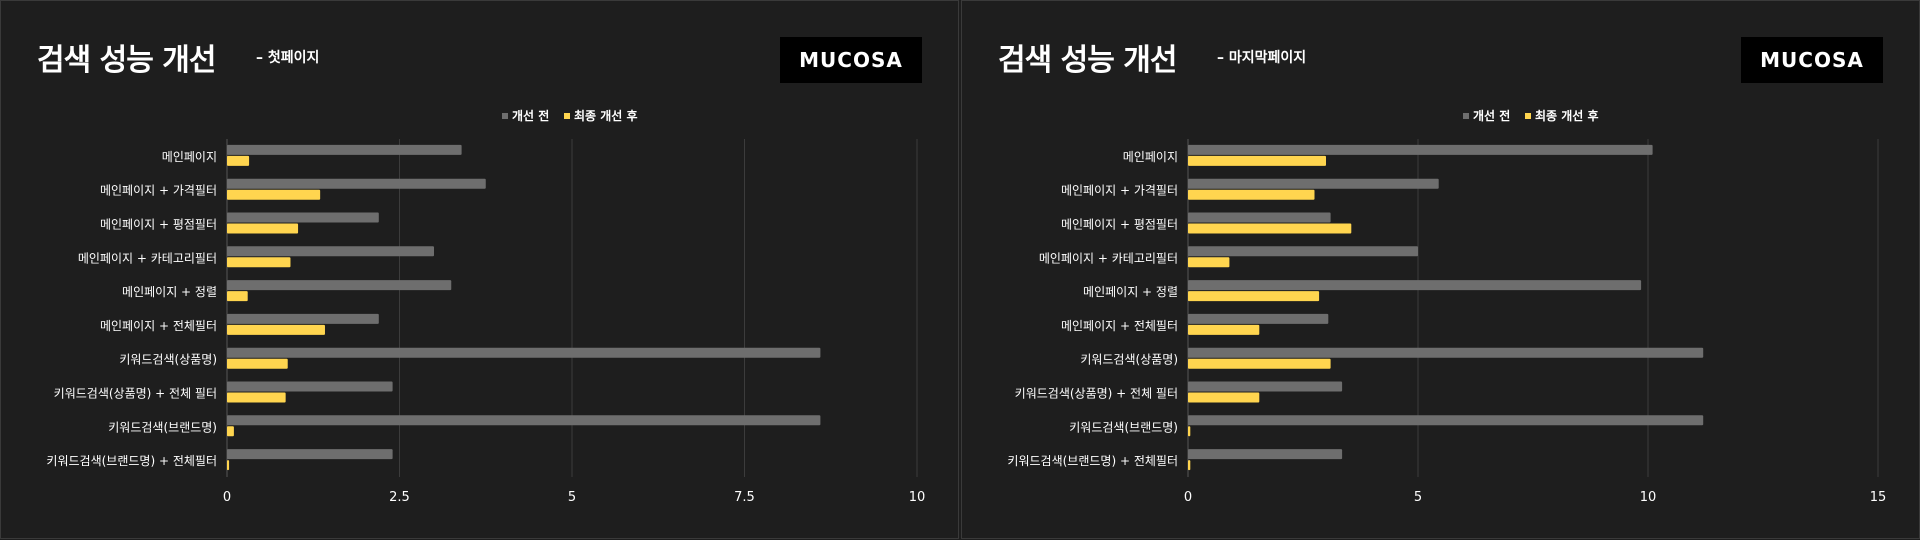 The height and width of the screenshot is (540, 1920). I want to click on x-tick-label: 15, so click(1878, 497).